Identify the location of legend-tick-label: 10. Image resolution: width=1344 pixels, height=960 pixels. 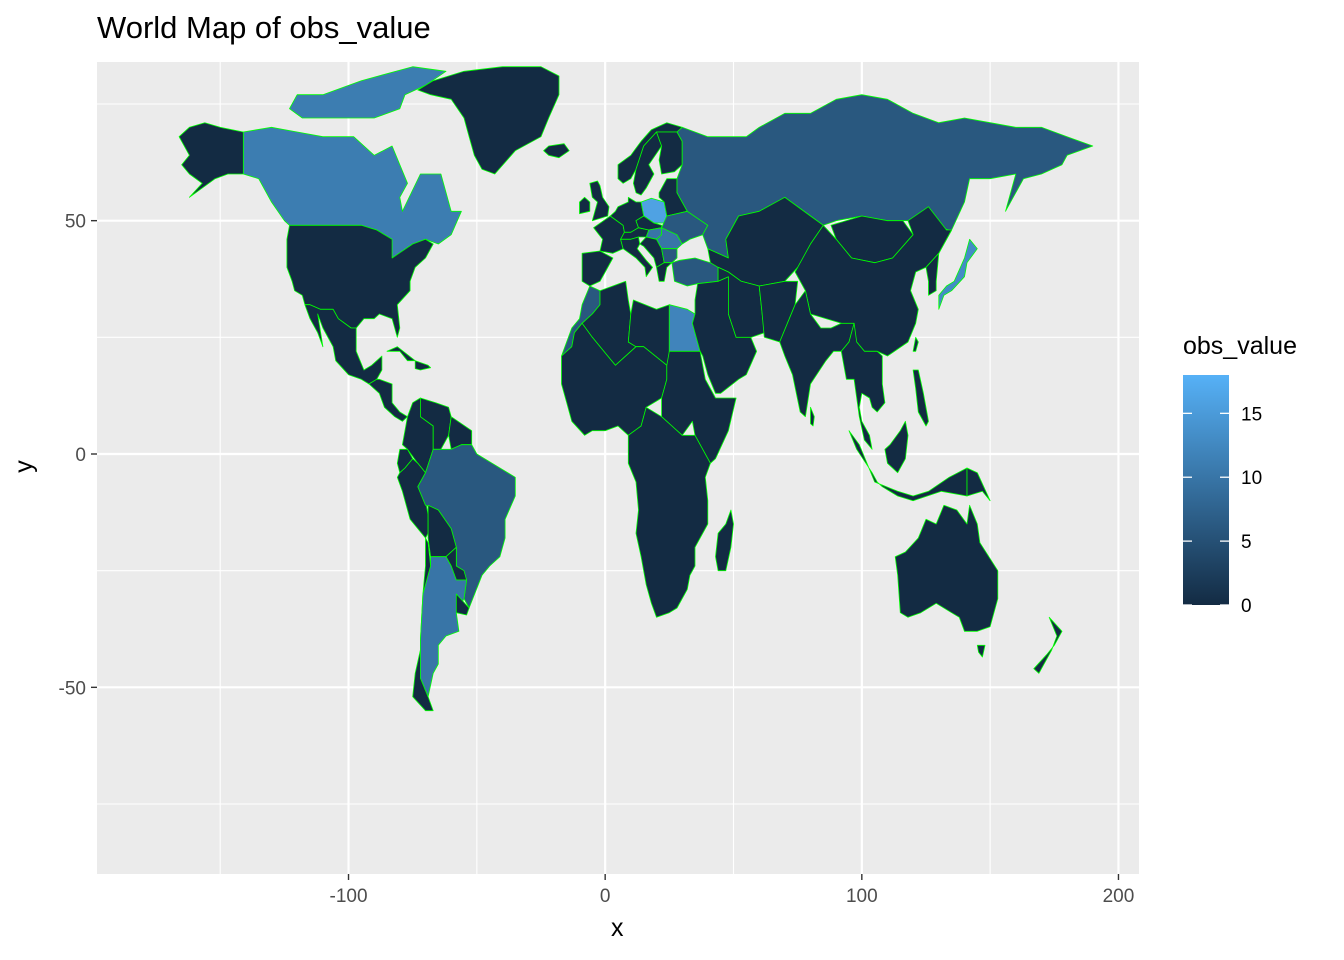
(1251, 478).